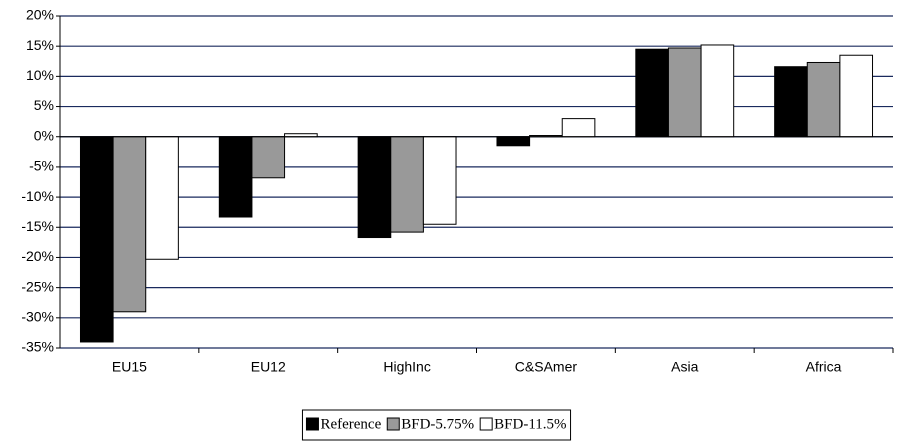 This screenshot has width=902, height=441. I want to click on y-tick-label: -15%, so click(37, 226).